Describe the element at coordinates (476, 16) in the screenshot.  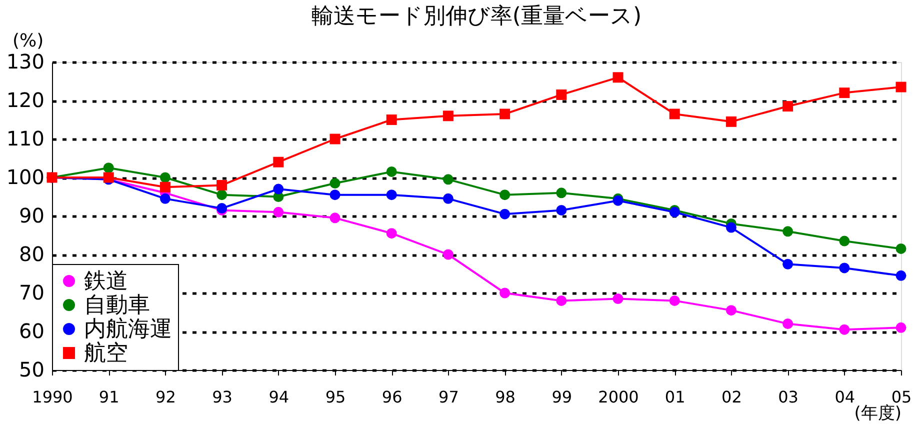
I see `chart-title: 輸送モード別伸び率(重量ベース)` at that location.